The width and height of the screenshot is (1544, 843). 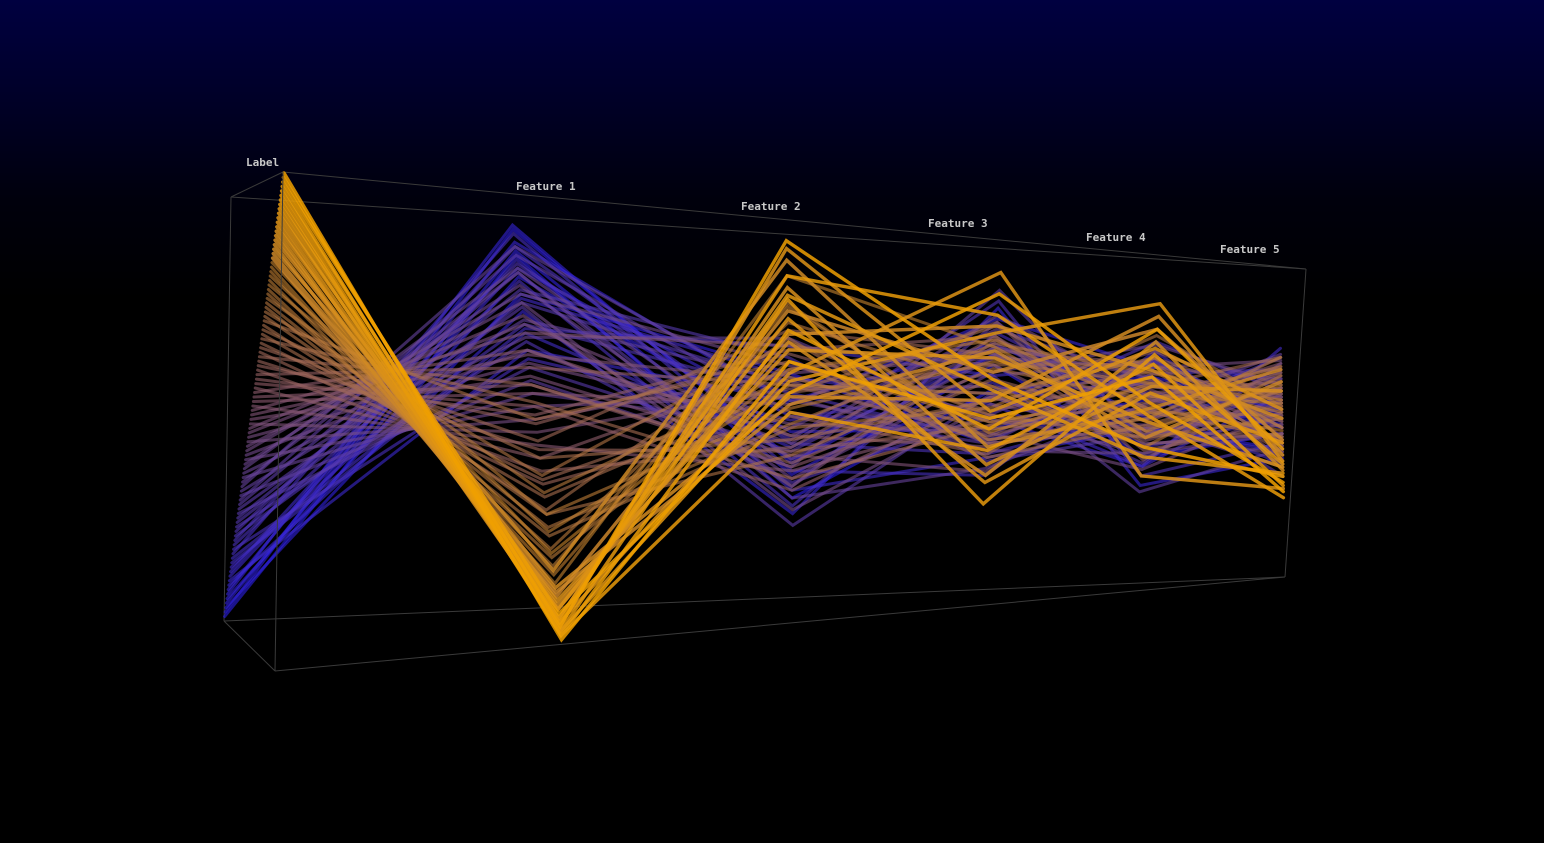 What do you see at coordinates (279, 421) in the screenshot?
I see `box-edge-left-front` at bounding box center [279, 421].